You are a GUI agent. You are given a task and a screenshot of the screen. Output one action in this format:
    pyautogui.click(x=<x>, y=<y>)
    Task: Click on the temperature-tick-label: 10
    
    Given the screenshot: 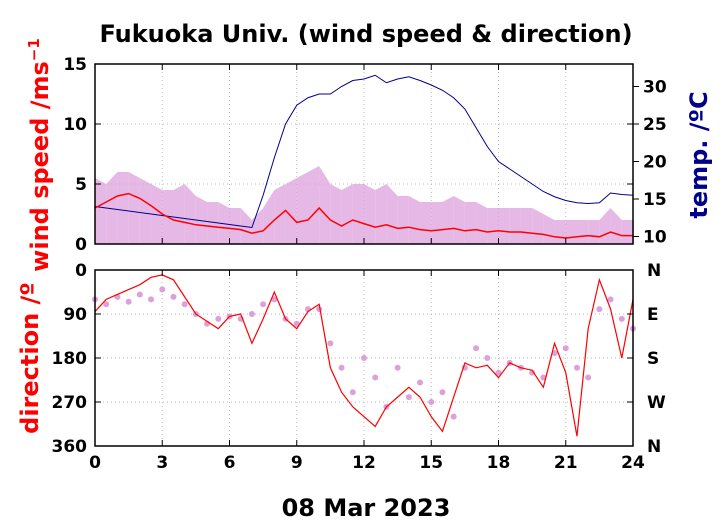 What is the action you would take?
    pyautogui.click(x=655, y=238)
    